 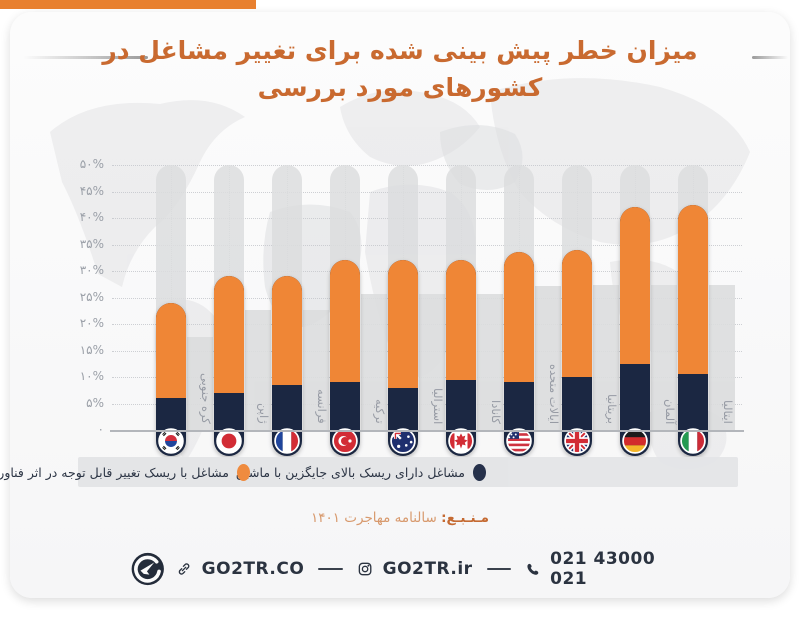 I want to click on bar-turkey, so click(x=345, y=358).